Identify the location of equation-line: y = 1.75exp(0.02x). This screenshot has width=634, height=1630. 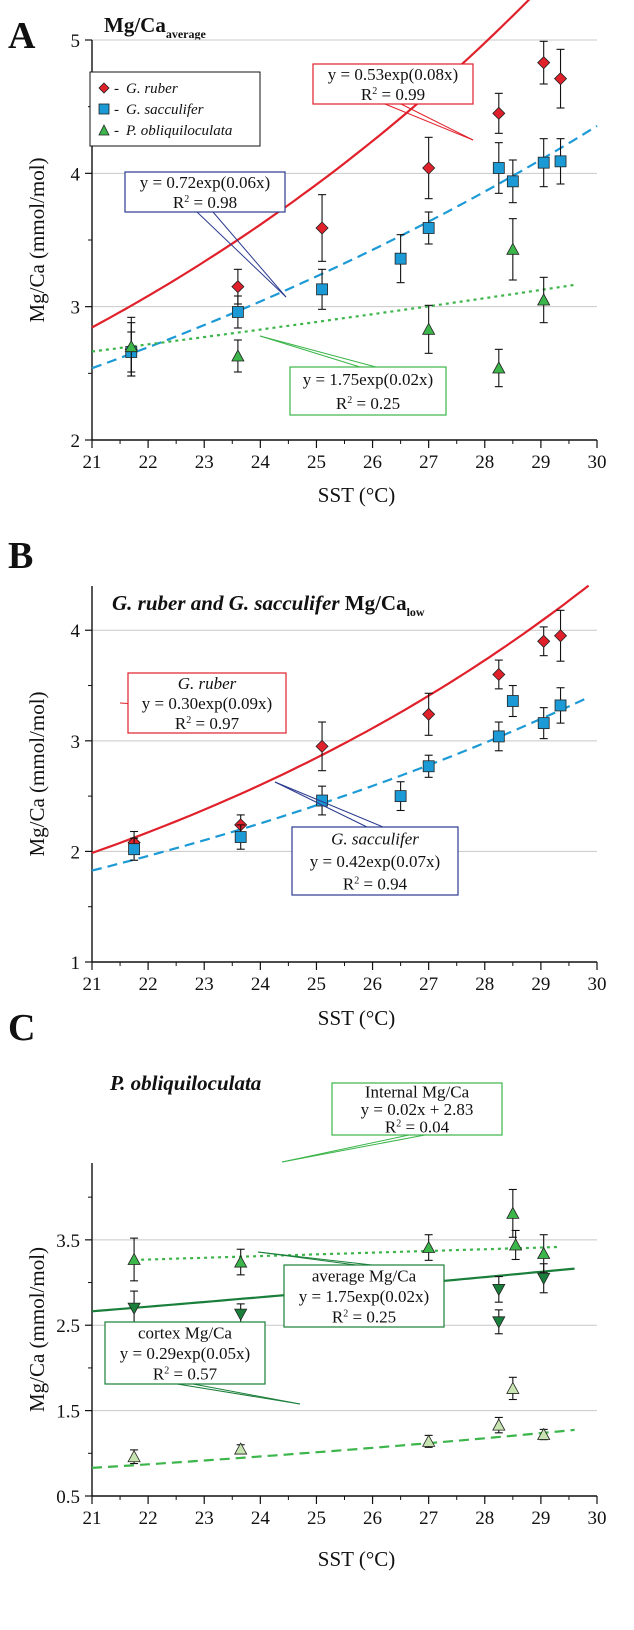
(364, 1296).